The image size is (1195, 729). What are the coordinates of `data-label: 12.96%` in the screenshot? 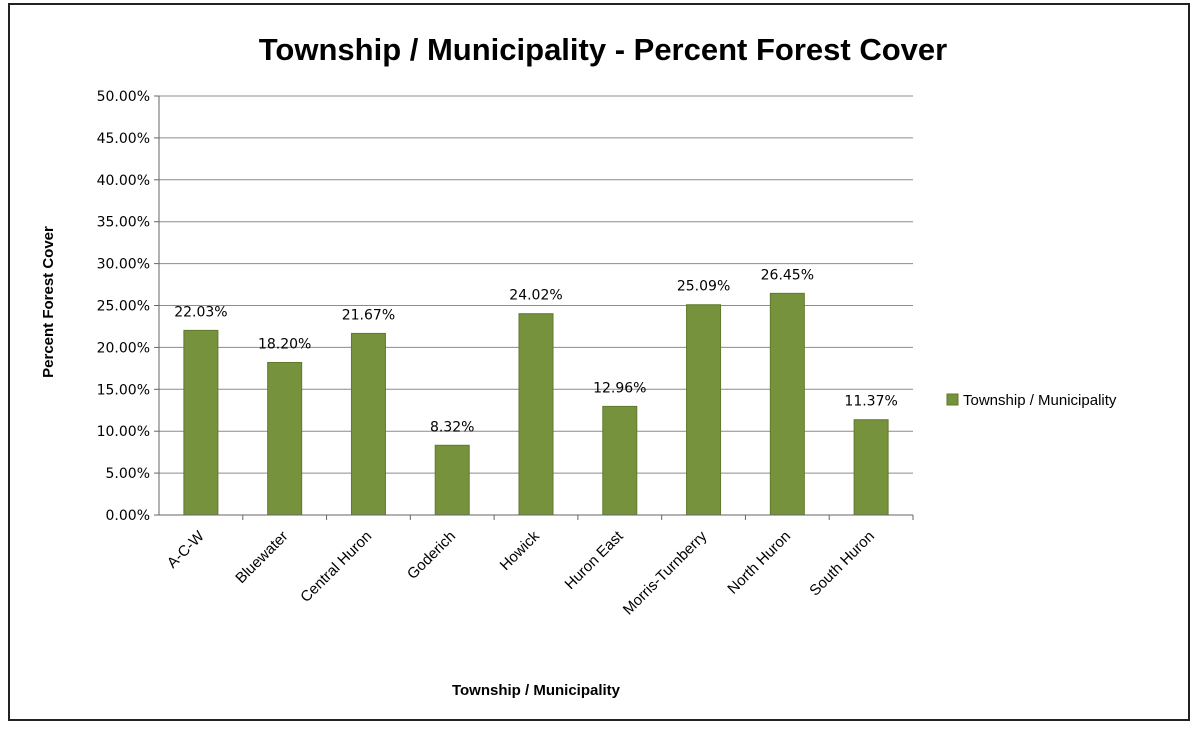 It's located at (619, 388).